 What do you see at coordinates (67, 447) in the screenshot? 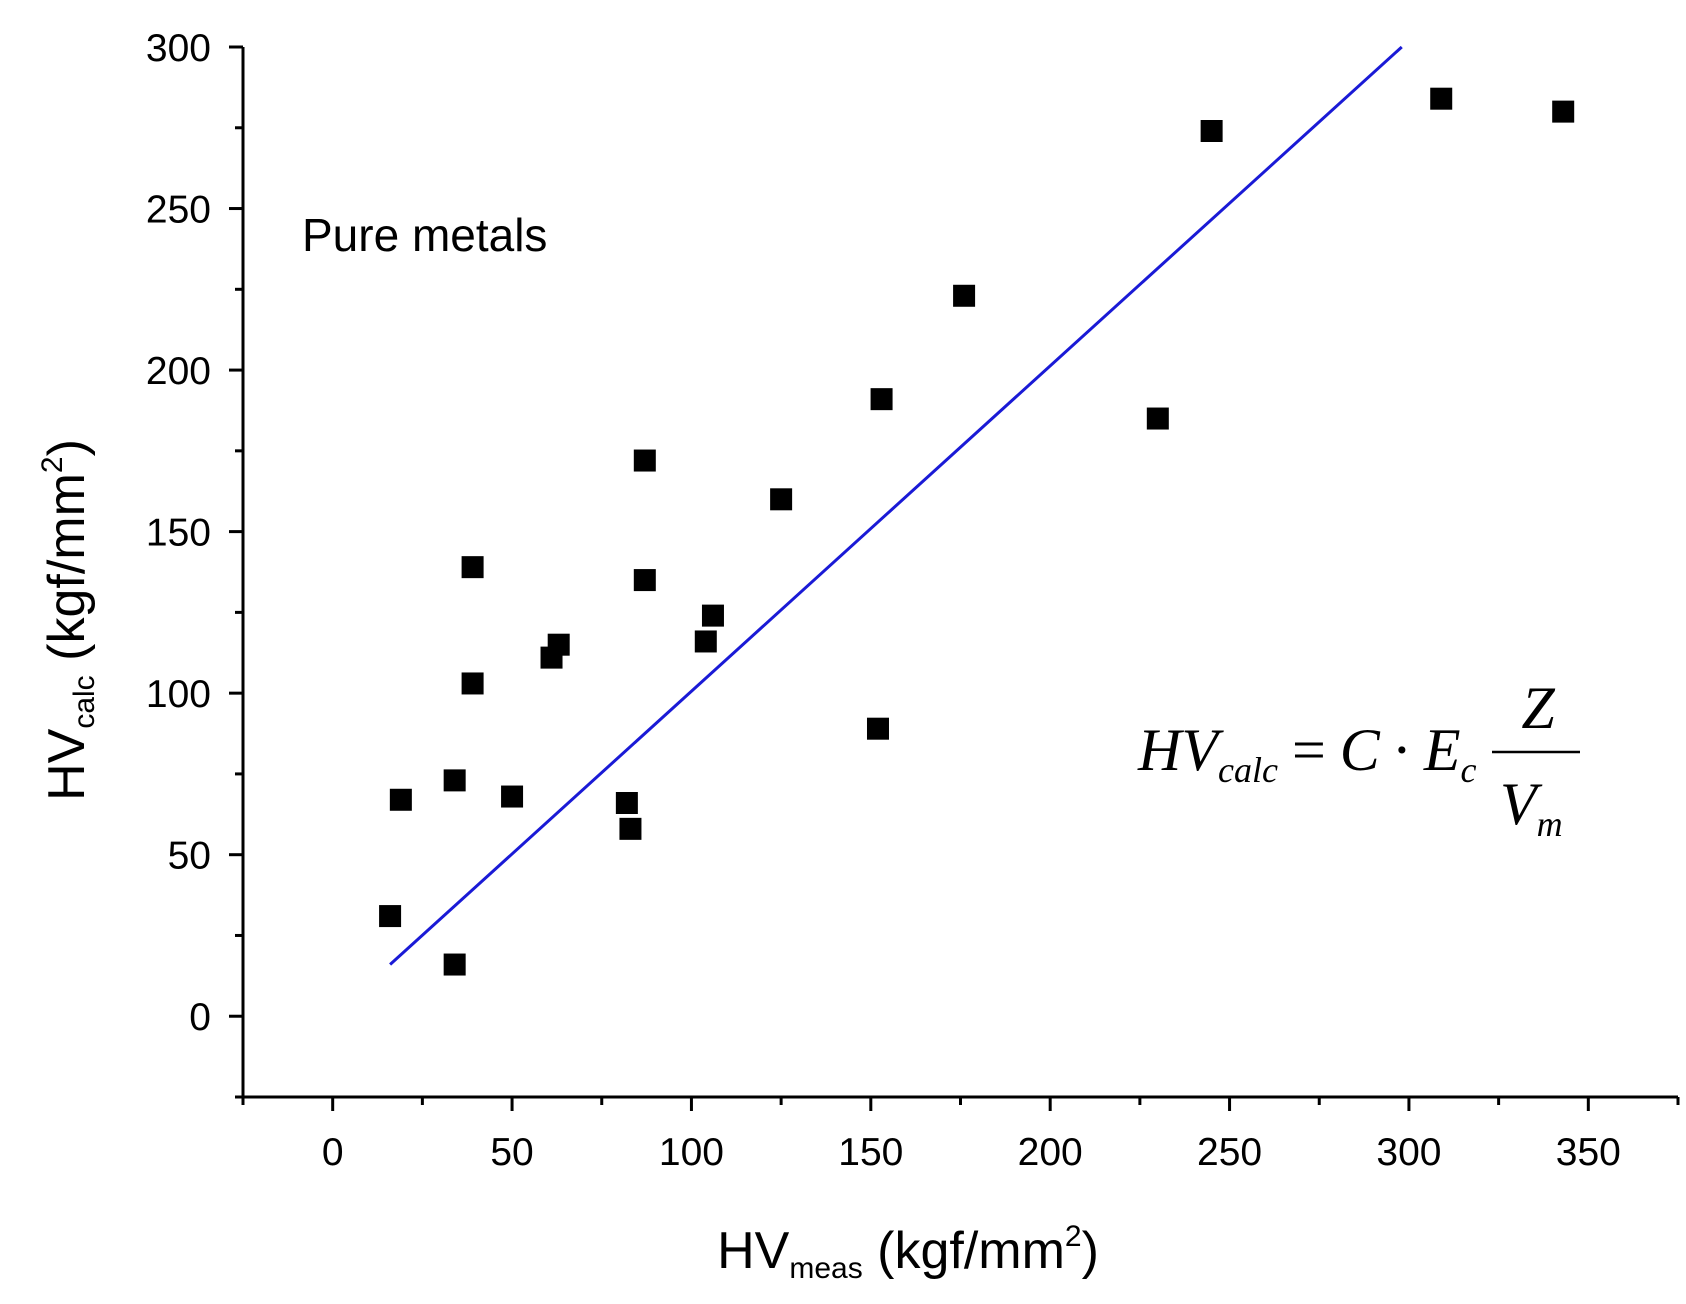
I see `y-title-close: )` at bounding box center [67, 447].